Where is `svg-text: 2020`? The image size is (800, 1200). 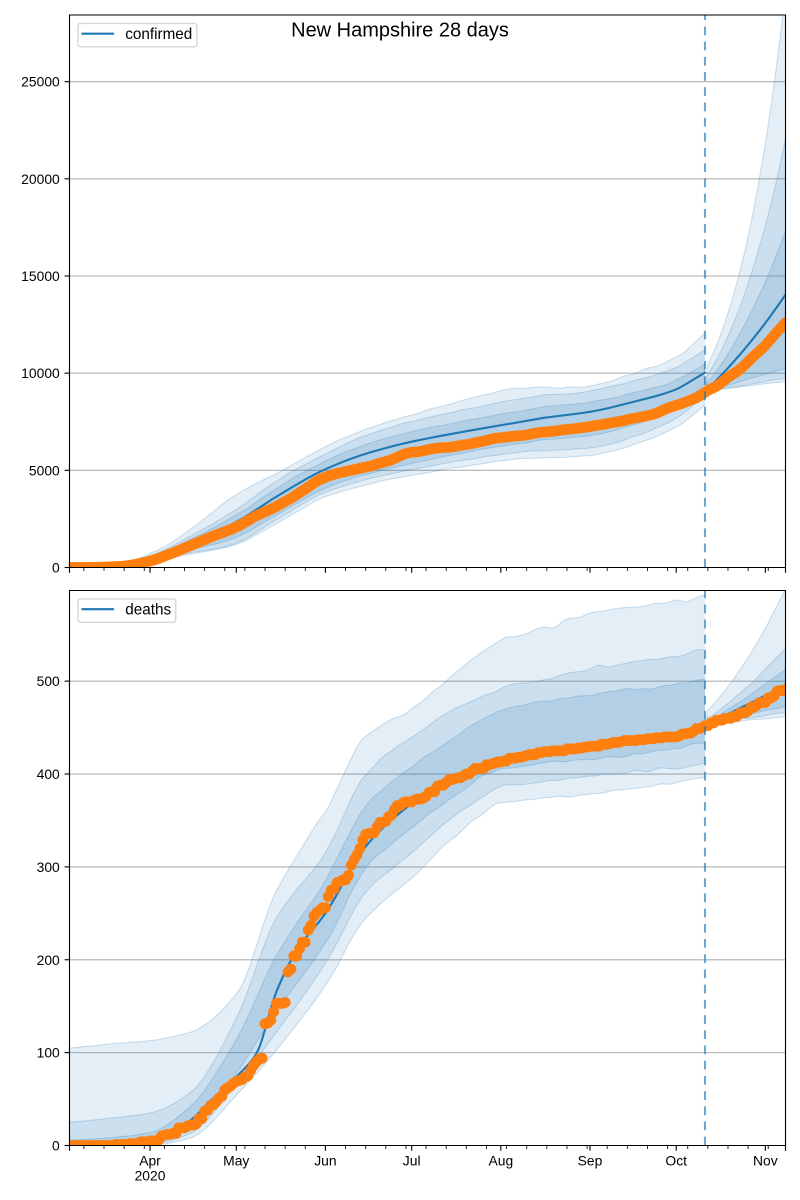 svg-text: 2020 is located at coordinates (150, 1176).